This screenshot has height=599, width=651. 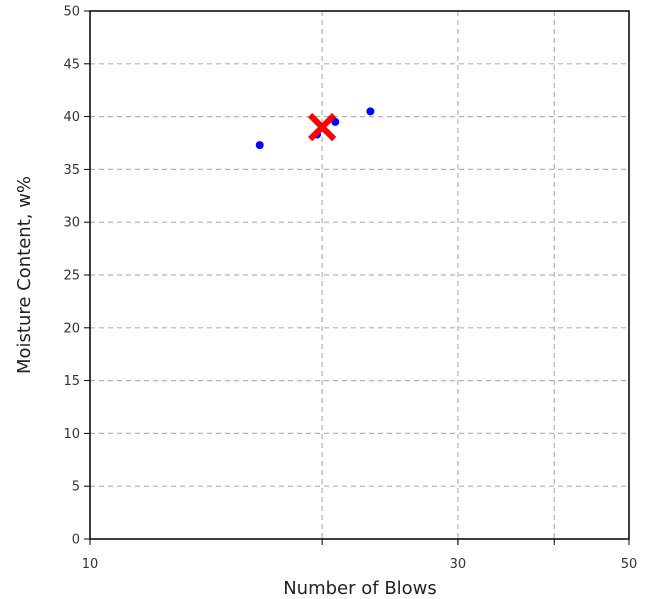 I want to click on data-points, so click(x=315, y=128).